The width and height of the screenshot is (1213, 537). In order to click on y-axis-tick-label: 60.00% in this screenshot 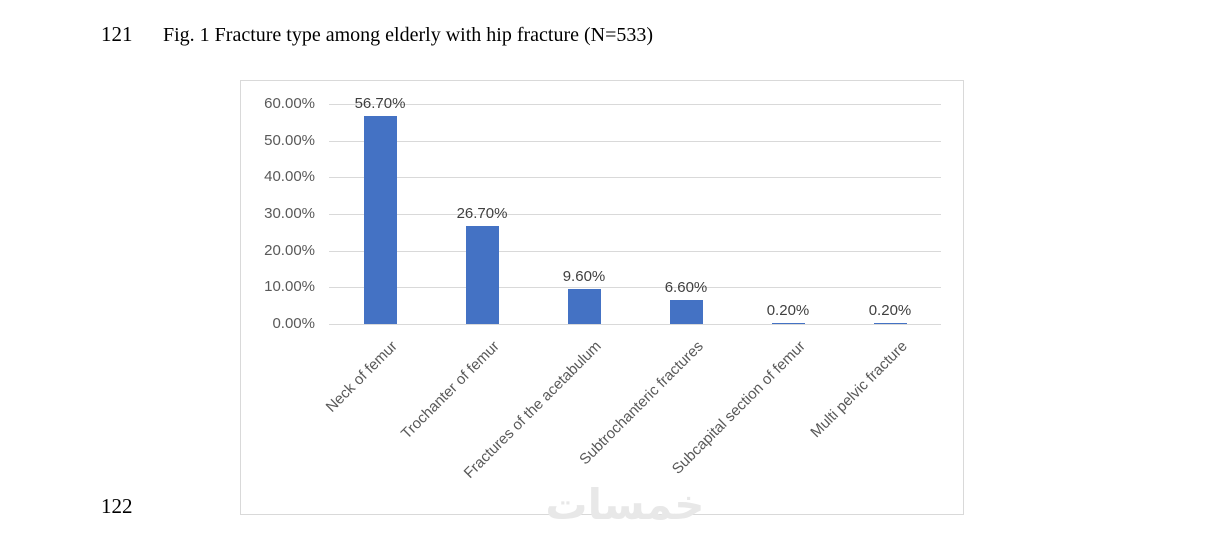, I will do `click(289, 103)`.